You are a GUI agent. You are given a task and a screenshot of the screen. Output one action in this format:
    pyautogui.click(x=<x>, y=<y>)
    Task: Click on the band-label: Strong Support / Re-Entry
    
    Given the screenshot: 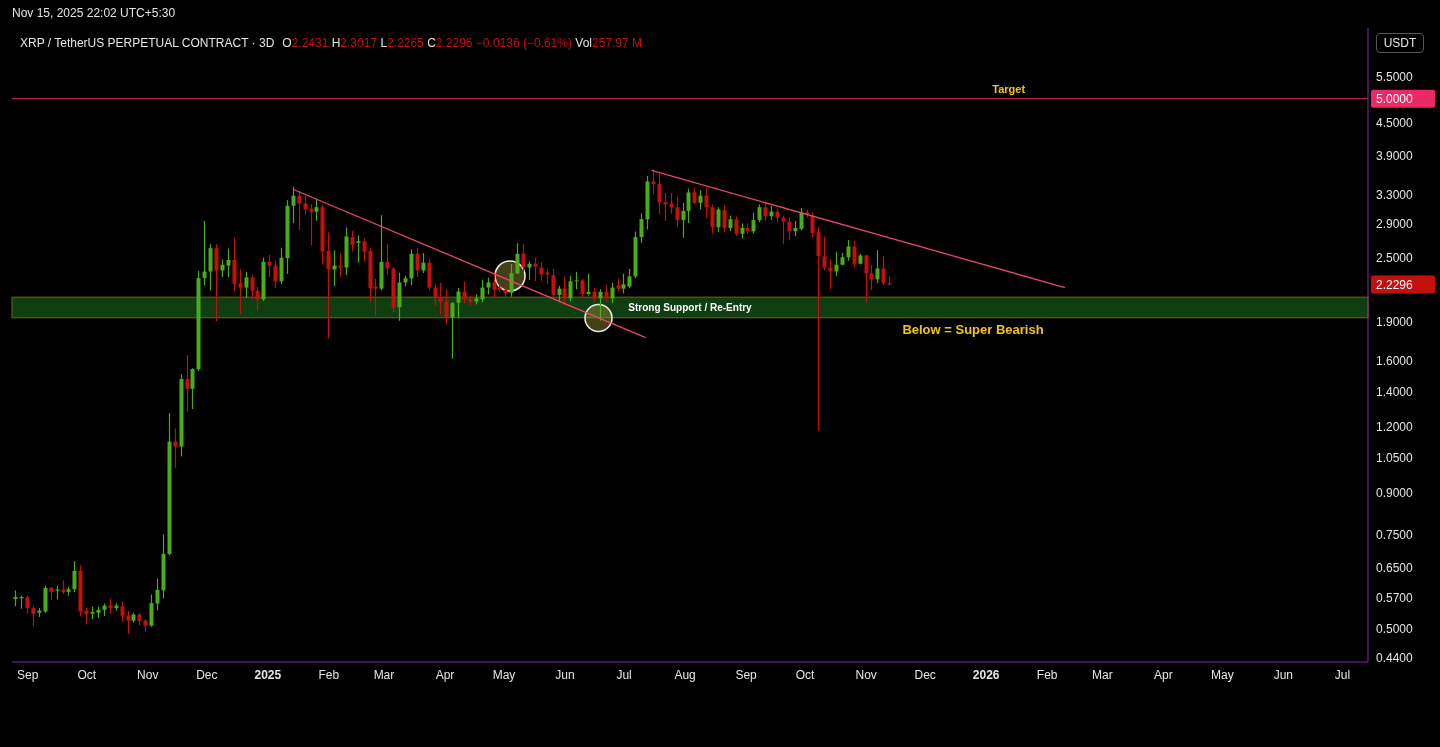 What is the action you would take?
    pyautogui.click(x=690, y=307)
    